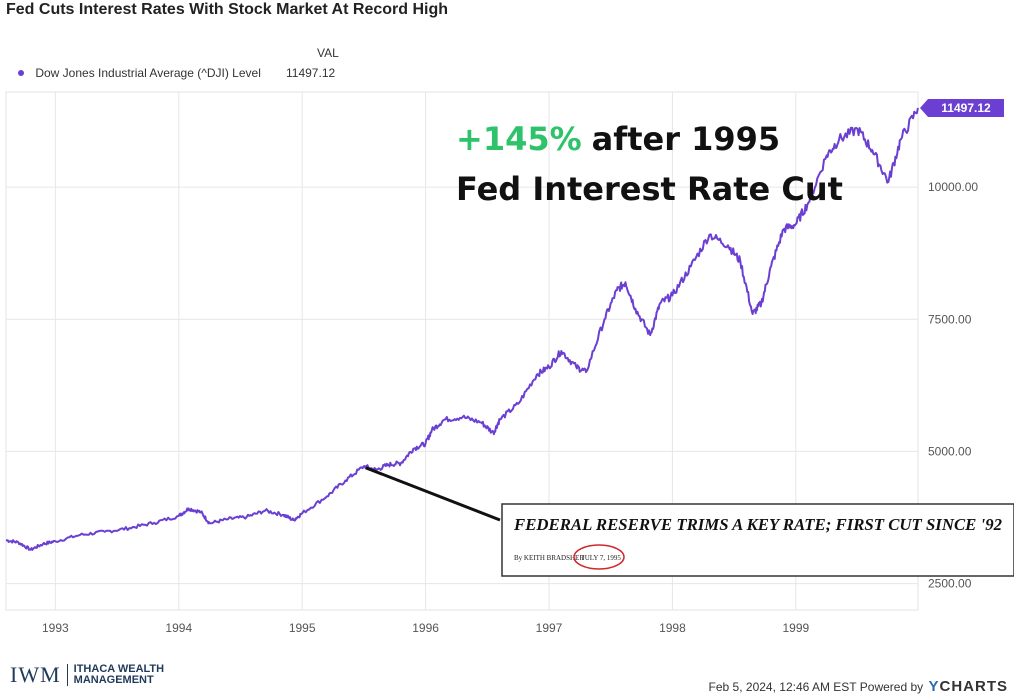 This screenshot has height=695, width=1014. Describe the element at coordinates (973, 686) in the screenshot. I see `ycharts-logo-text: CHARTS` at that location.